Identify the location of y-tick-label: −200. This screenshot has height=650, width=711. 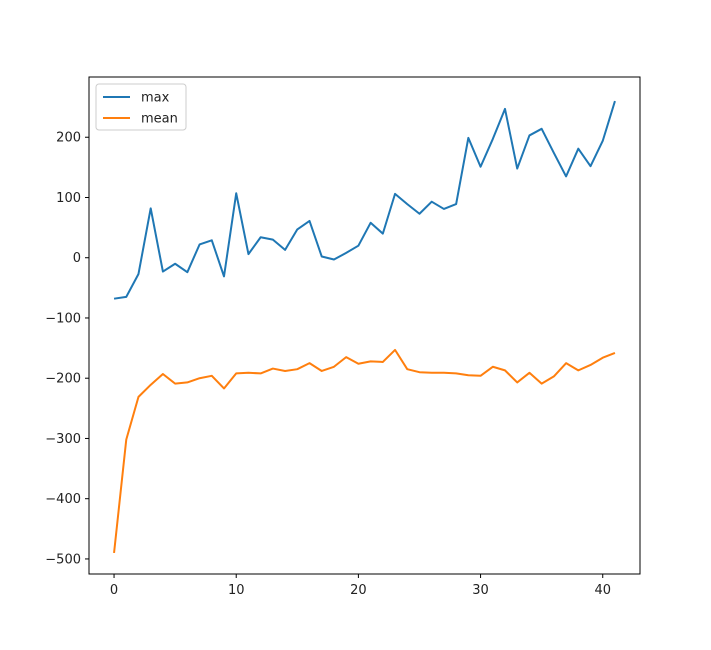
(63, 379).